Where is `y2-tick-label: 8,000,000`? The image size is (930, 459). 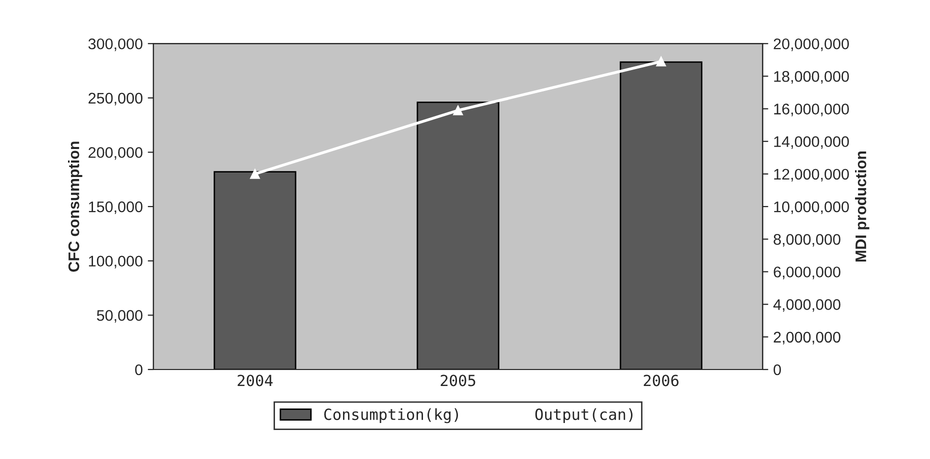
y2-tick-label: 8,000,000 is located at coordinates (807, 240).